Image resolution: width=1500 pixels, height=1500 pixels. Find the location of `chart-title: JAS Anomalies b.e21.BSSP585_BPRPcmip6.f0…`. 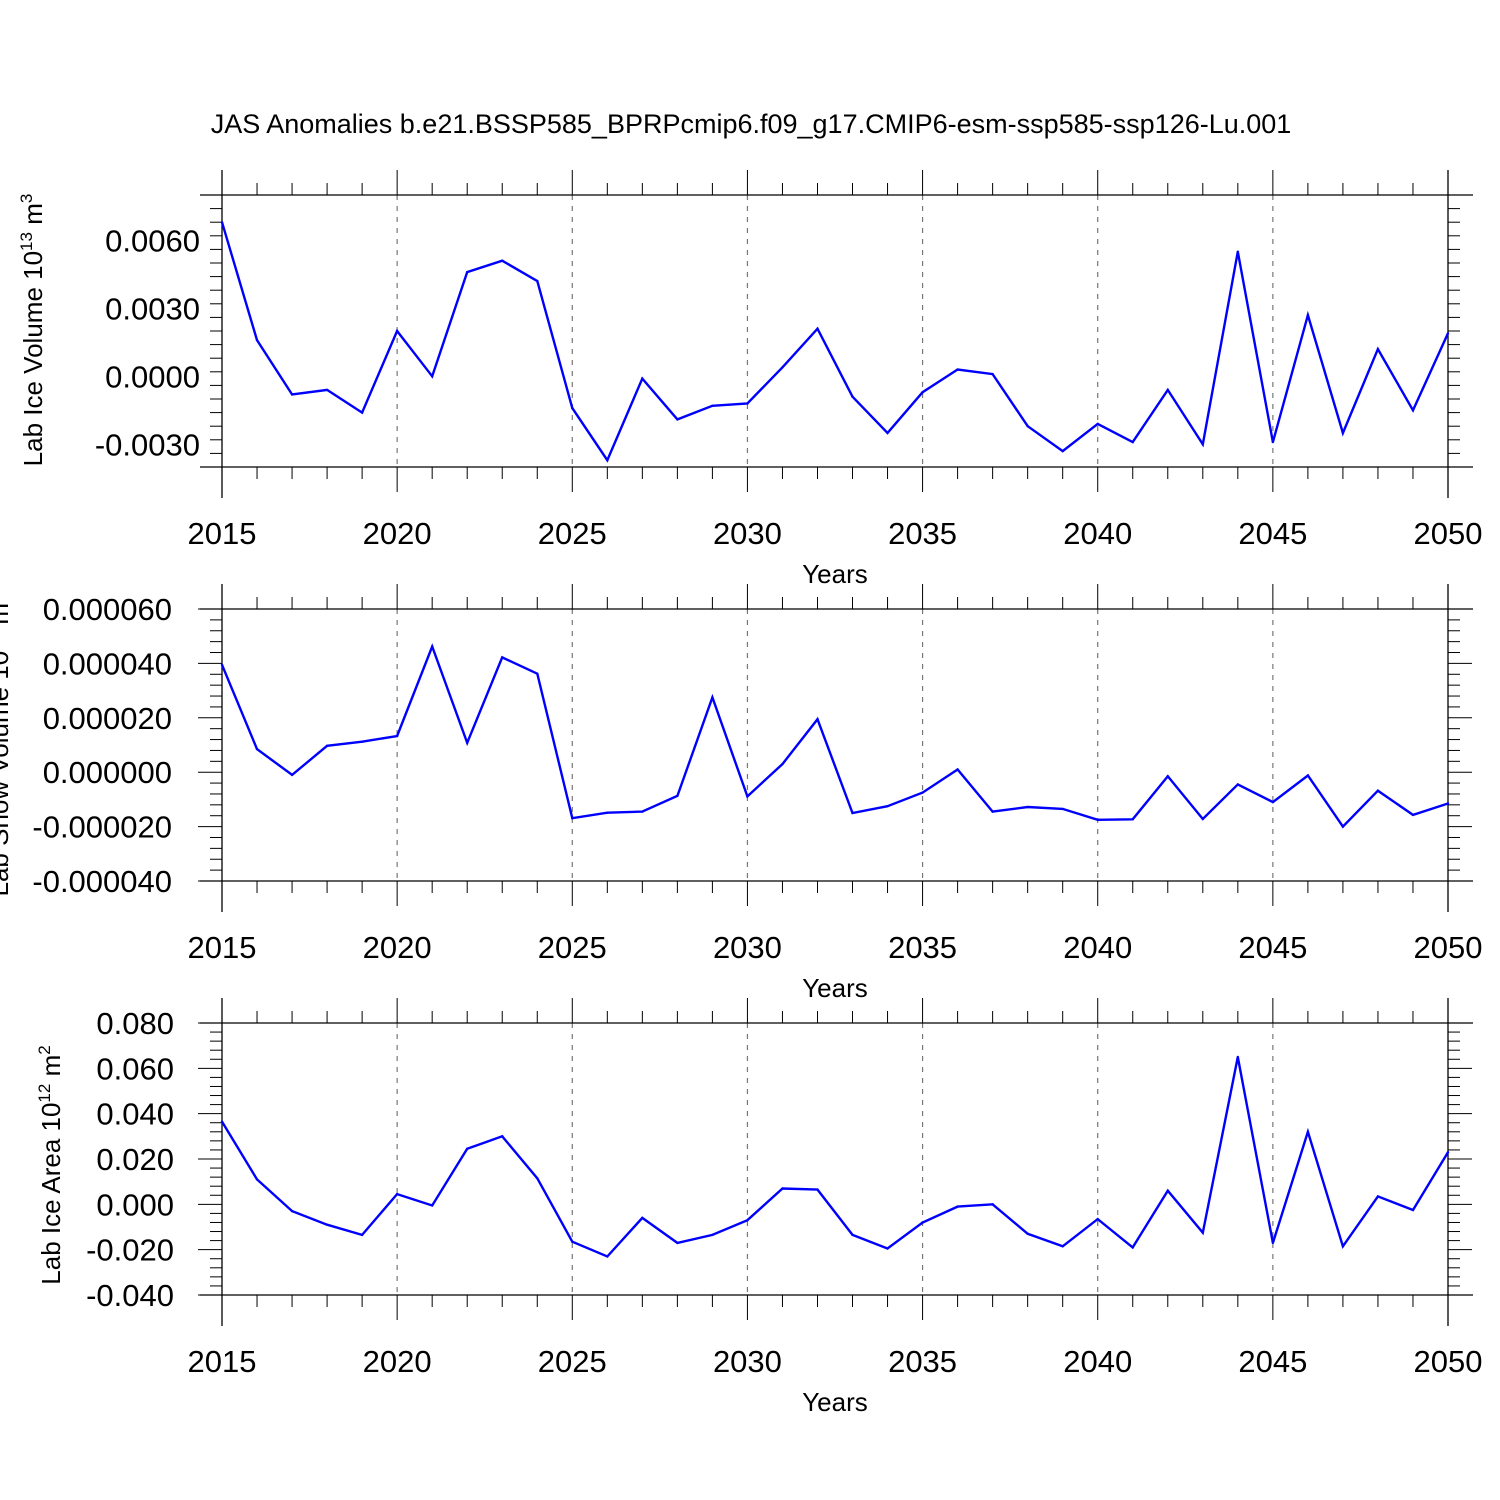

chart-title: JAS Anomalies b.e21.BSSP585_BPRPcmip6.f0… is located at coordinates (751, 124).